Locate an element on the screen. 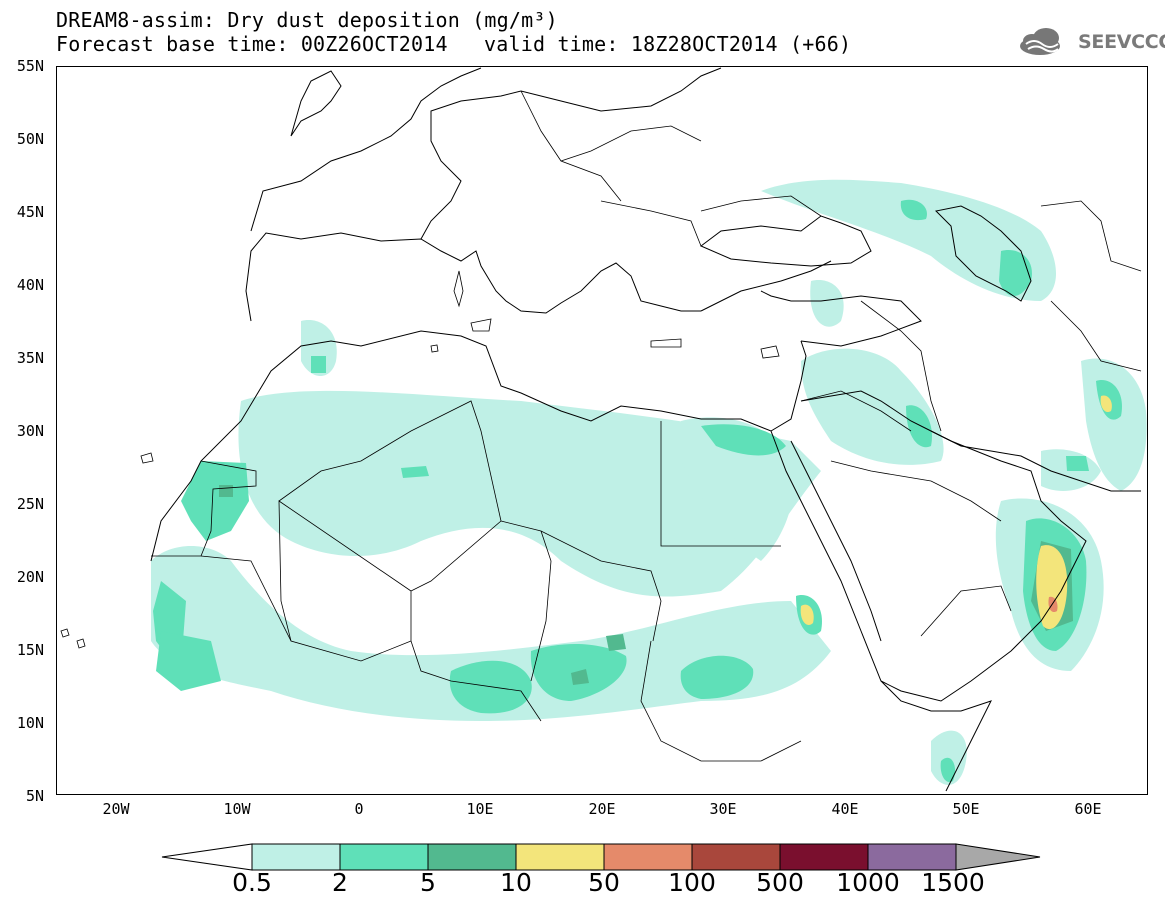 The image size is (1165, 907). lon-label: 50E is located at coordinates (966, 809).